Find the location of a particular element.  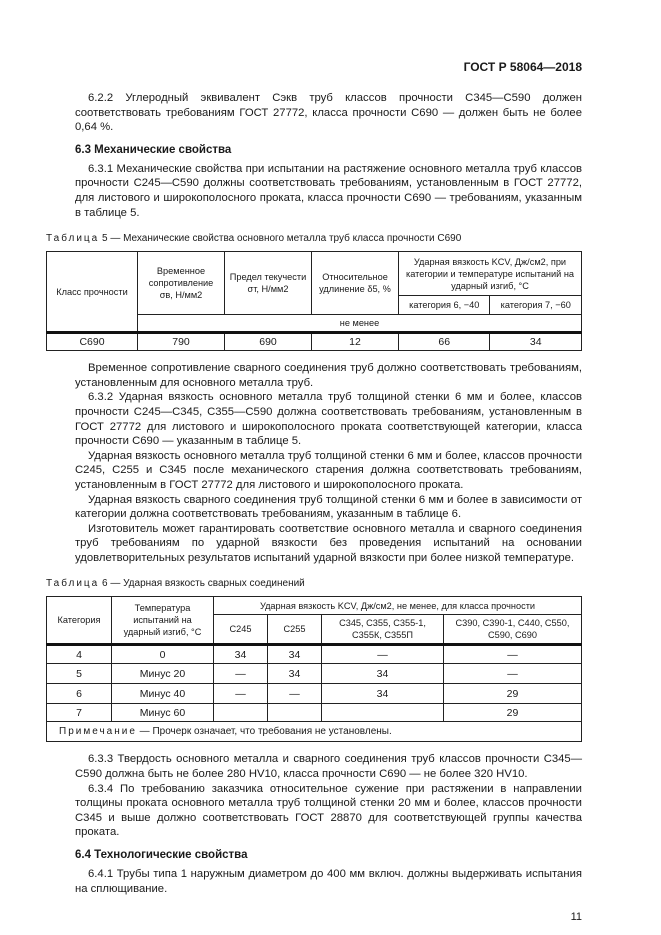

header-cell: Категория is located at coordinates (79, 621).